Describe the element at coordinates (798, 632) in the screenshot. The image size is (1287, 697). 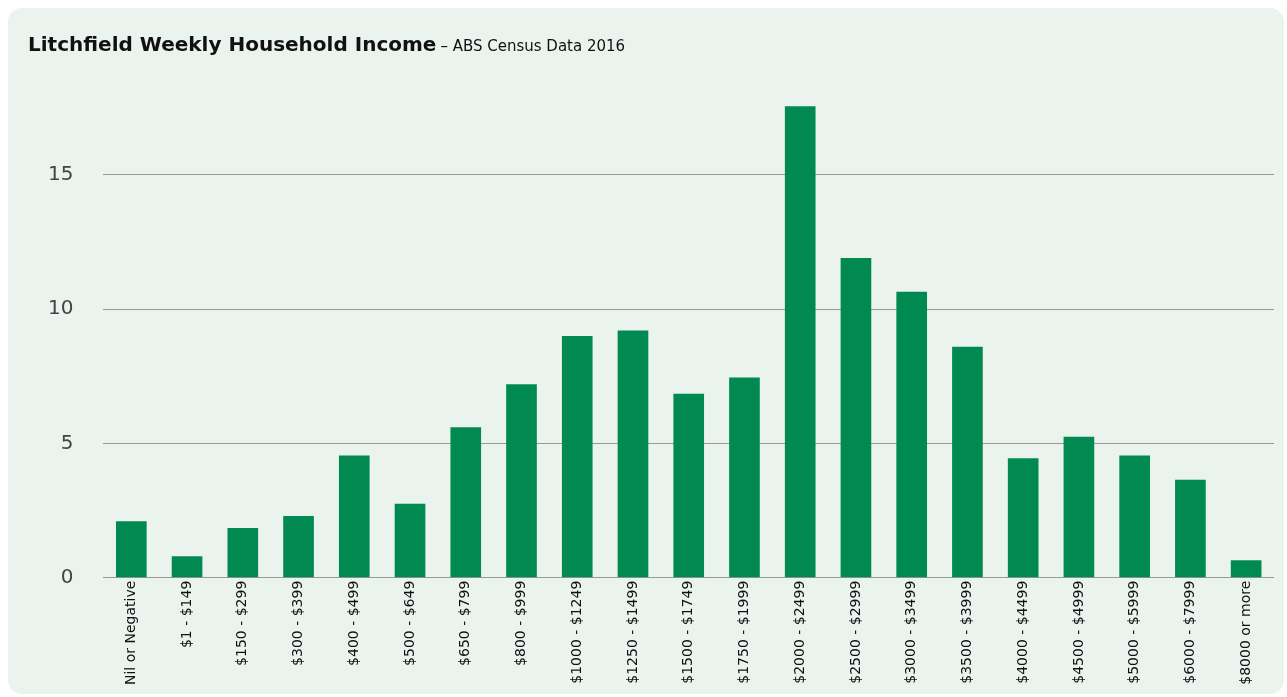
I see `x-tick-label: $2000 - $2499` at that location.